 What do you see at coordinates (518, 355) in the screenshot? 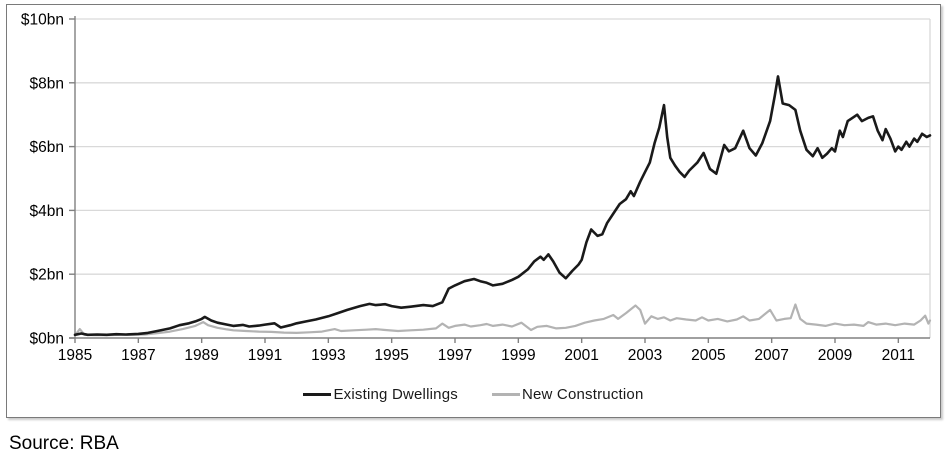
I see `x-tick-label: 1999` at bounding box center [518, 355].